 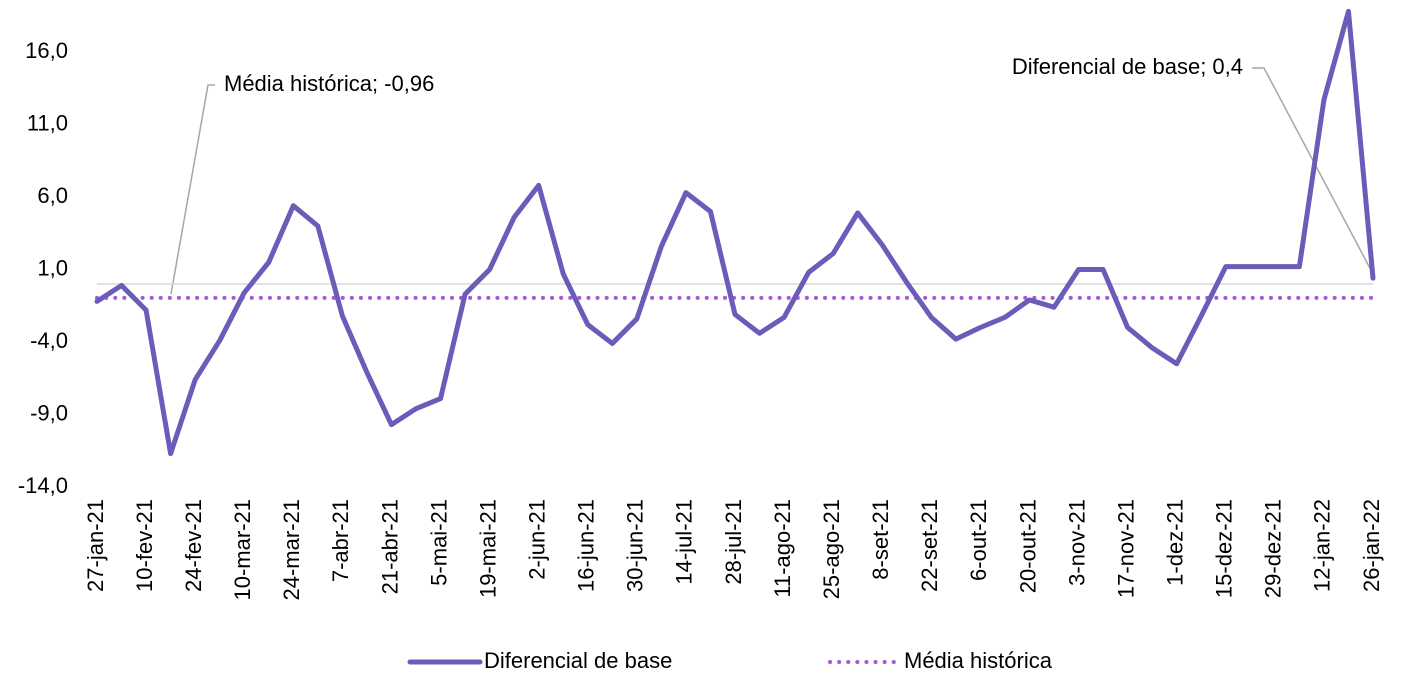 What do you see at coordinates (389, 546) in the screenshot?
I see `x-tick-label: 21-abr-21` at bounding box center [389, 546].